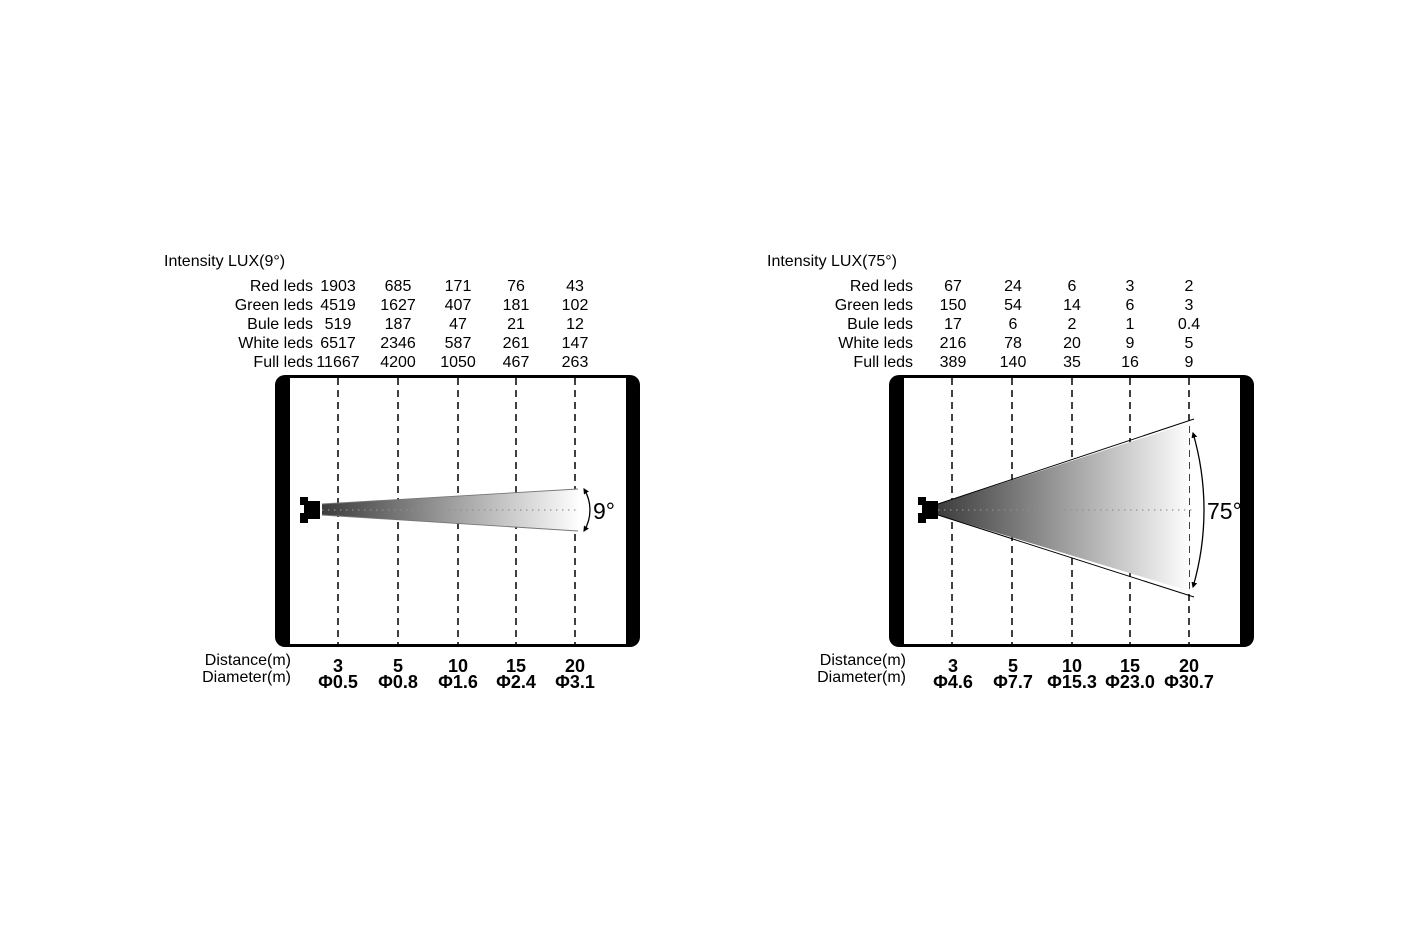 This screenshot has width=1418, height=946. I want to click on lux-value: 35, so click(1072, 362).